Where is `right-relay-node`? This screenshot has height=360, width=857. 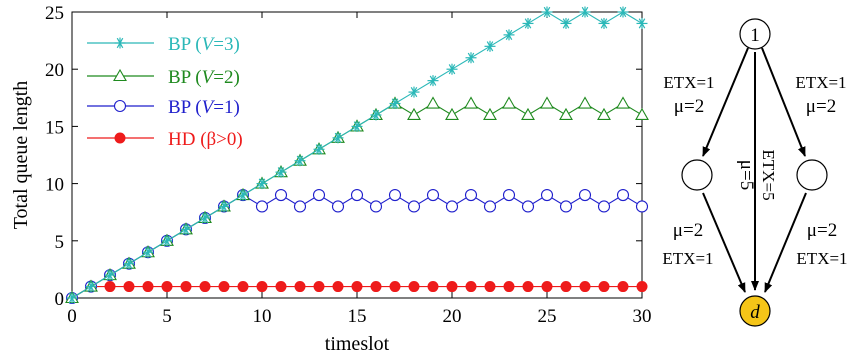
right-relay-node is located at coordinates (812, 175).